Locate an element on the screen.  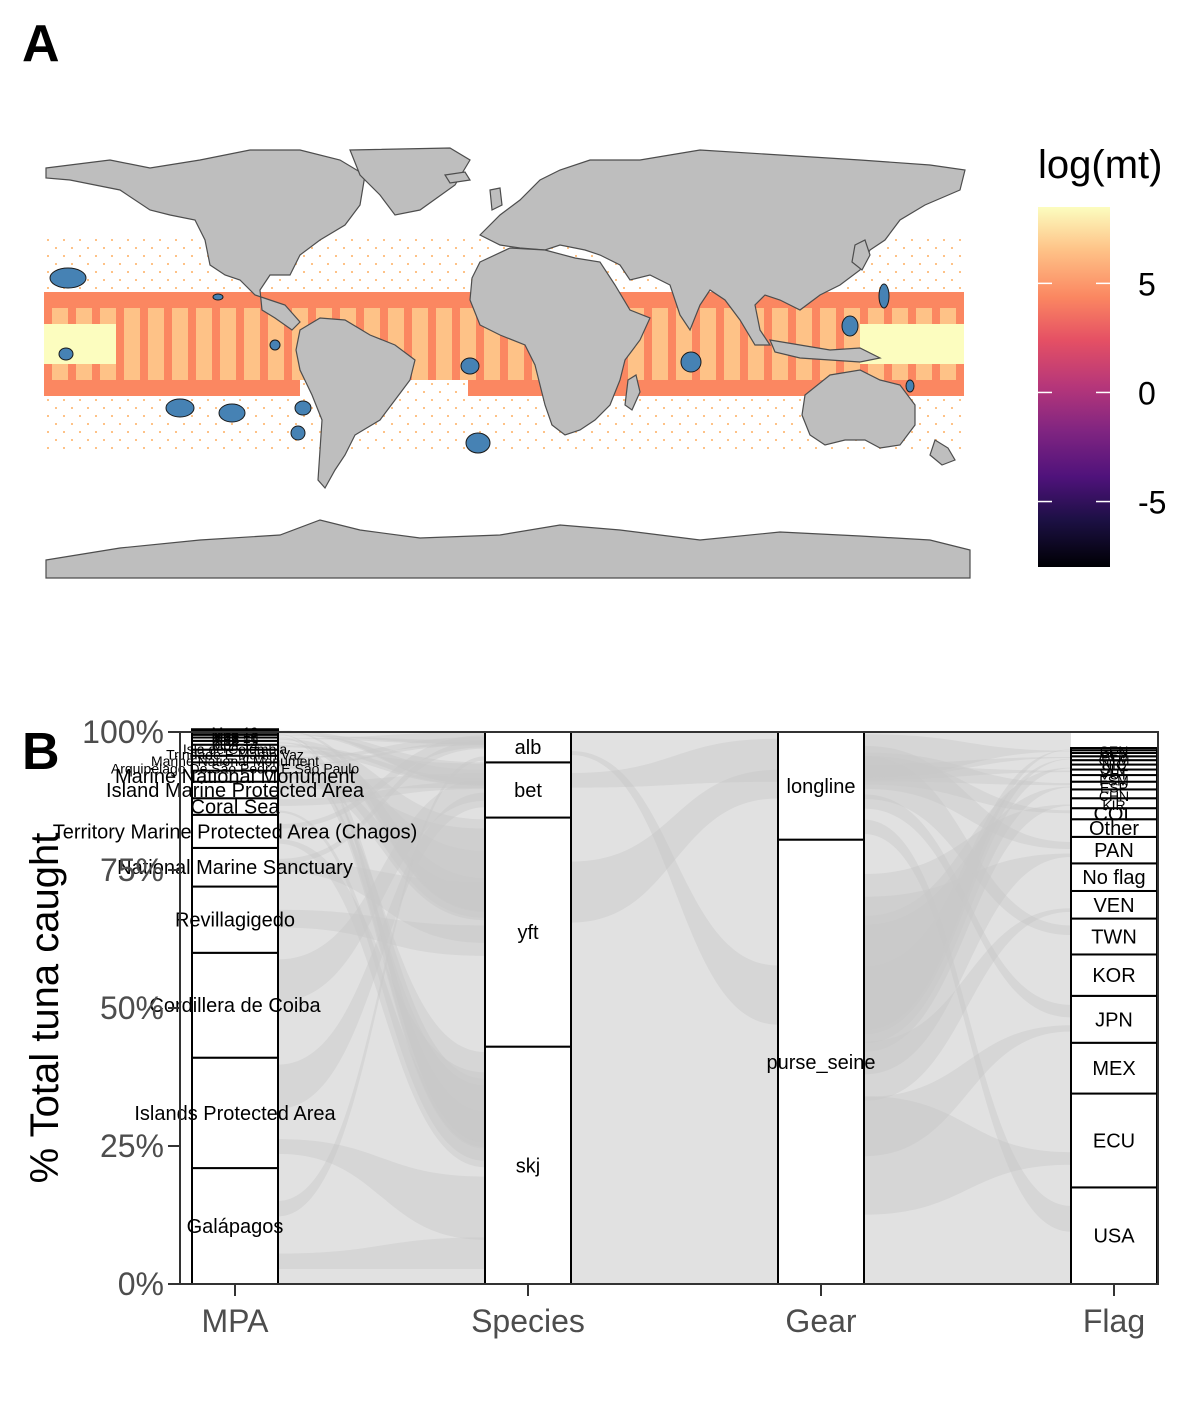
legend-tick-label: -5 is located at coordinates (1152, 503).